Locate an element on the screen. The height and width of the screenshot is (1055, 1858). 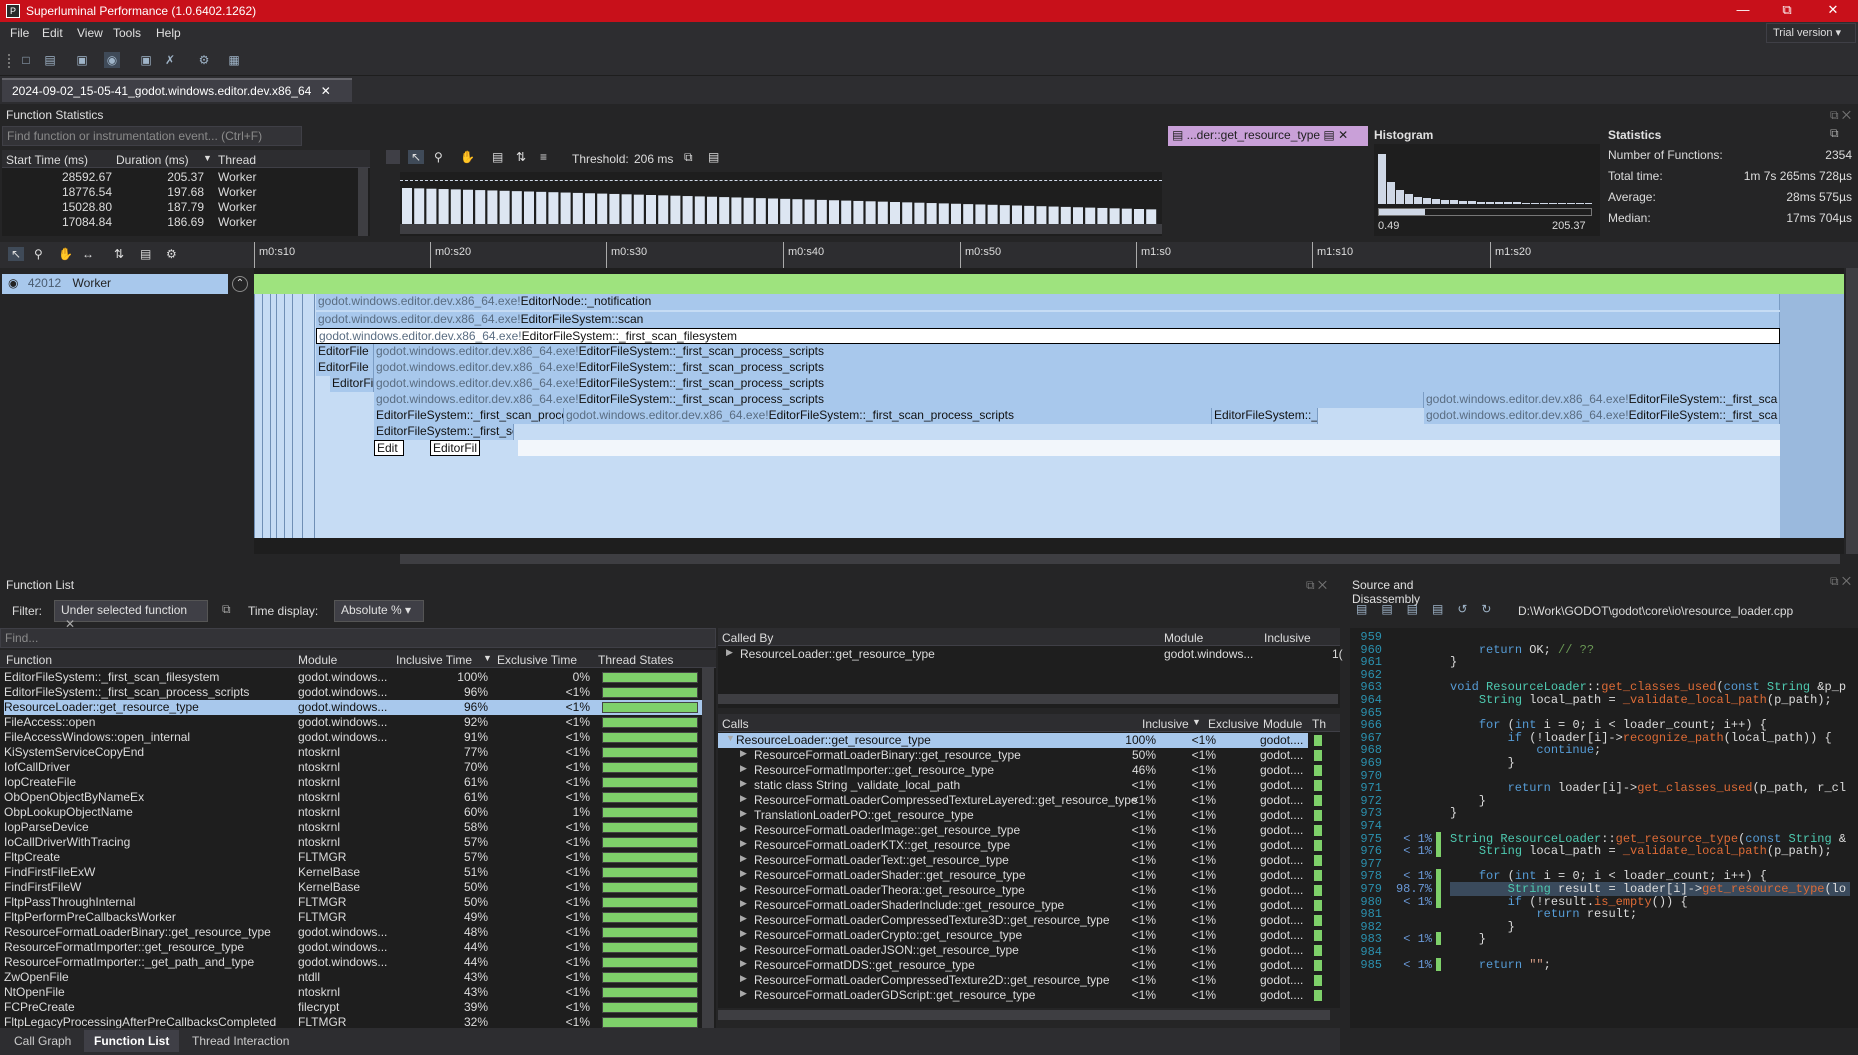
pan-icon: ✋ is located at coordinates (467, 157).